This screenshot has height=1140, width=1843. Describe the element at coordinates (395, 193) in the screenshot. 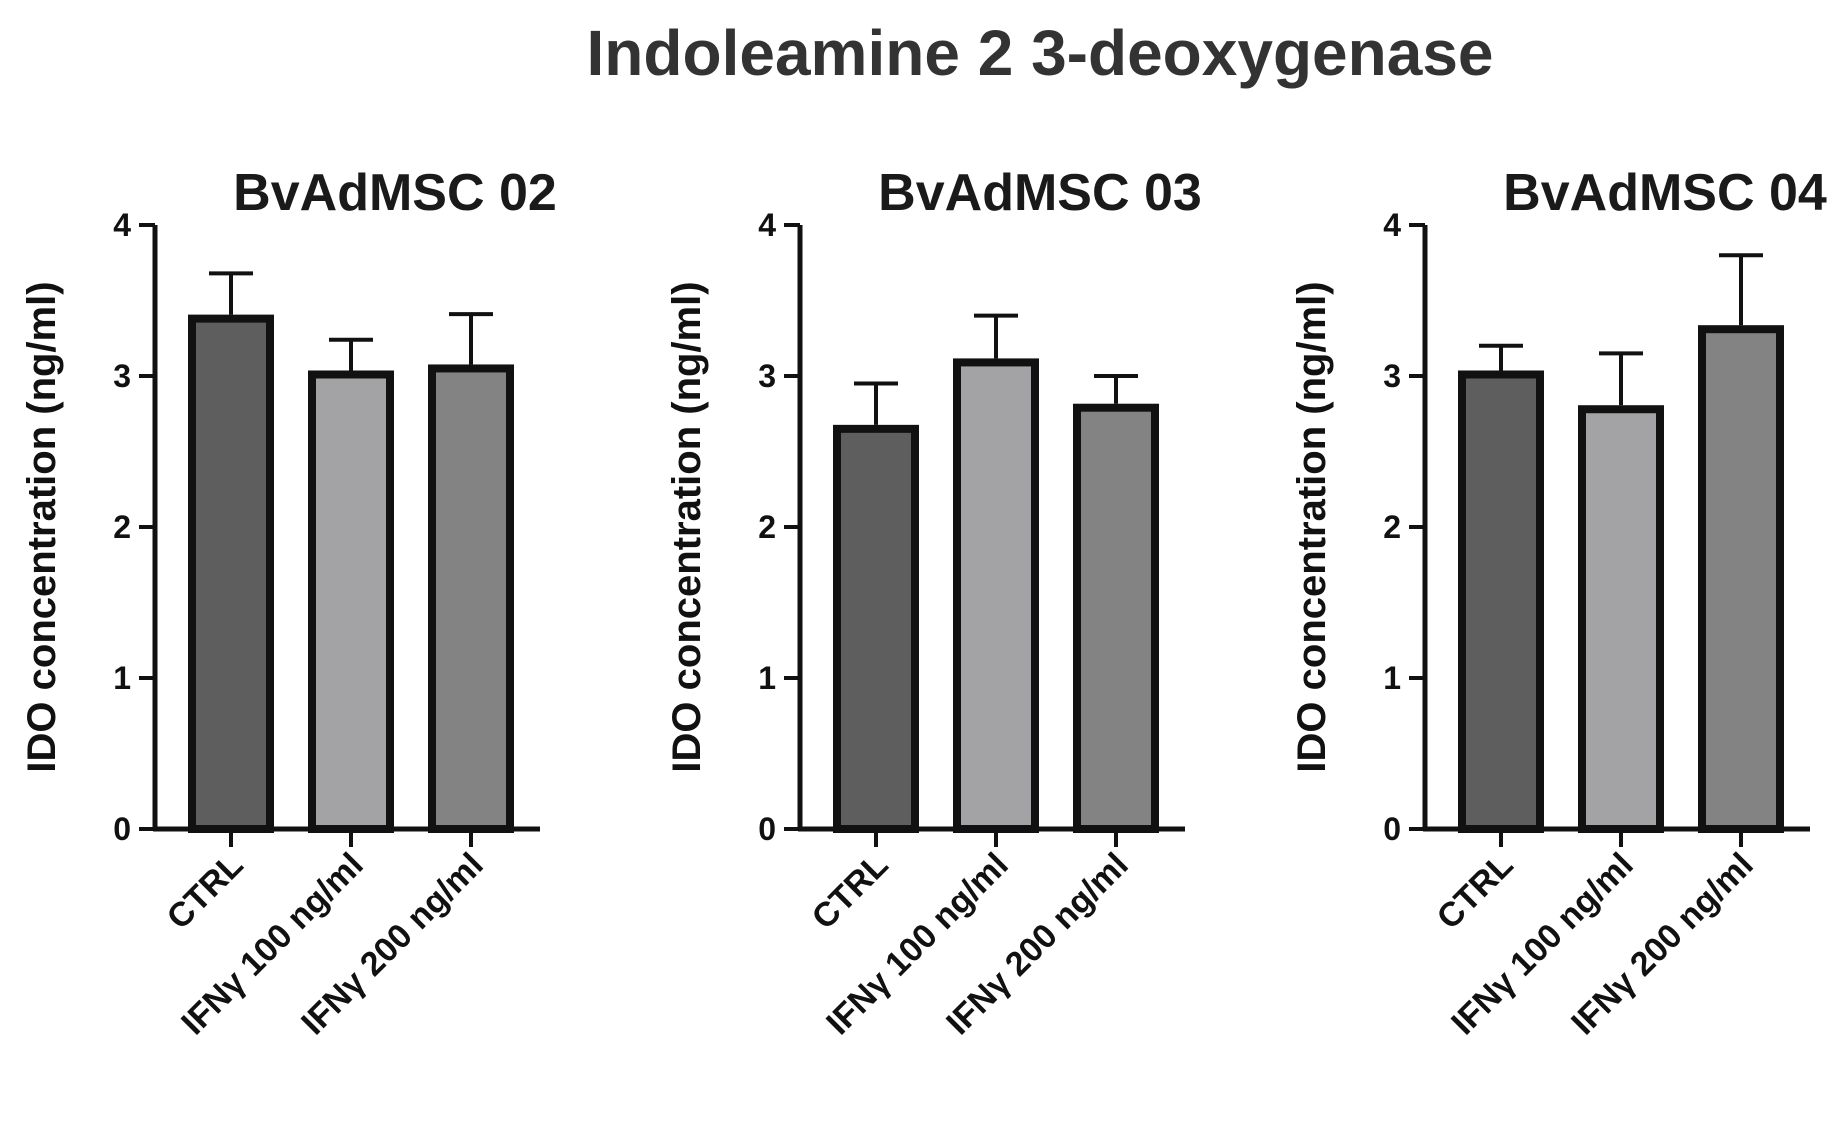

I see `panel-title: BvAdMSC 02` at that location.